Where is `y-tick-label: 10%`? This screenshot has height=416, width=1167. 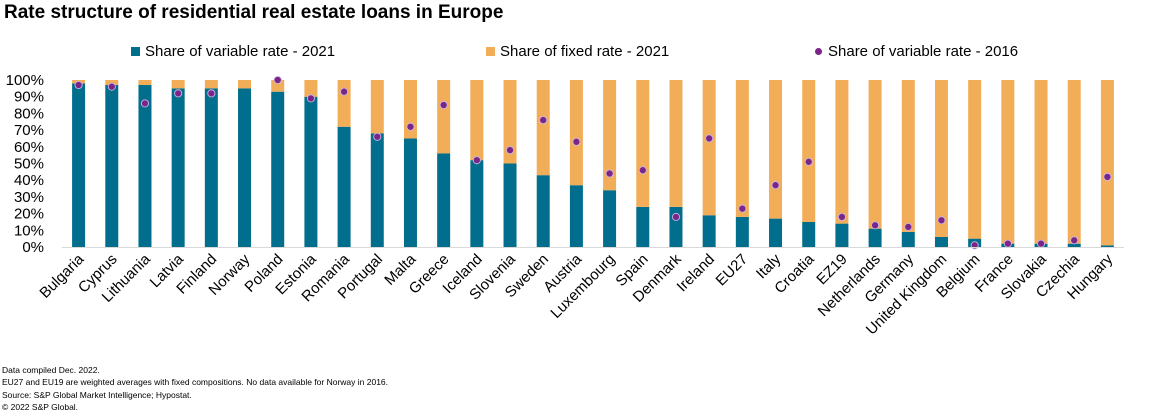
y-tick-label: 10% is located at coordinates (29, 230).